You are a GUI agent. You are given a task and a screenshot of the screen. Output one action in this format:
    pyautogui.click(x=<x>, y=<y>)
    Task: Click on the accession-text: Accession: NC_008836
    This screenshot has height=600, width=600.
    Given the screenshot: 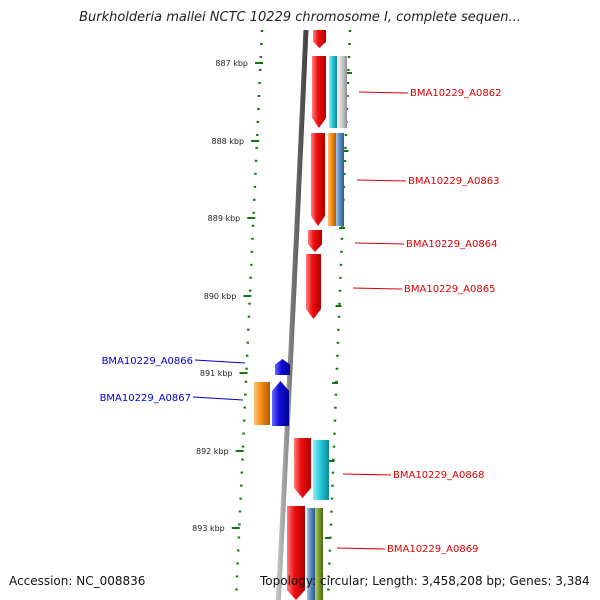 What is the action you would take?
    pyautogui.click(x=77, y=581)
    